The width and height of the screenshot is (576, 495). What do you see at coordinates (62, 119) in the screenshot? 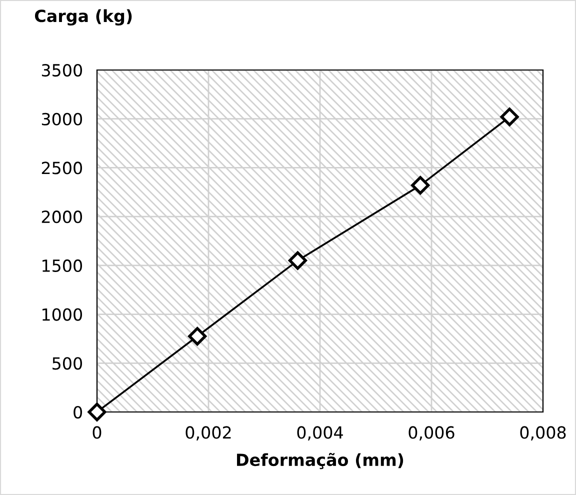
I see `y-tick-label: 3000` at bounding box center [62, 119].